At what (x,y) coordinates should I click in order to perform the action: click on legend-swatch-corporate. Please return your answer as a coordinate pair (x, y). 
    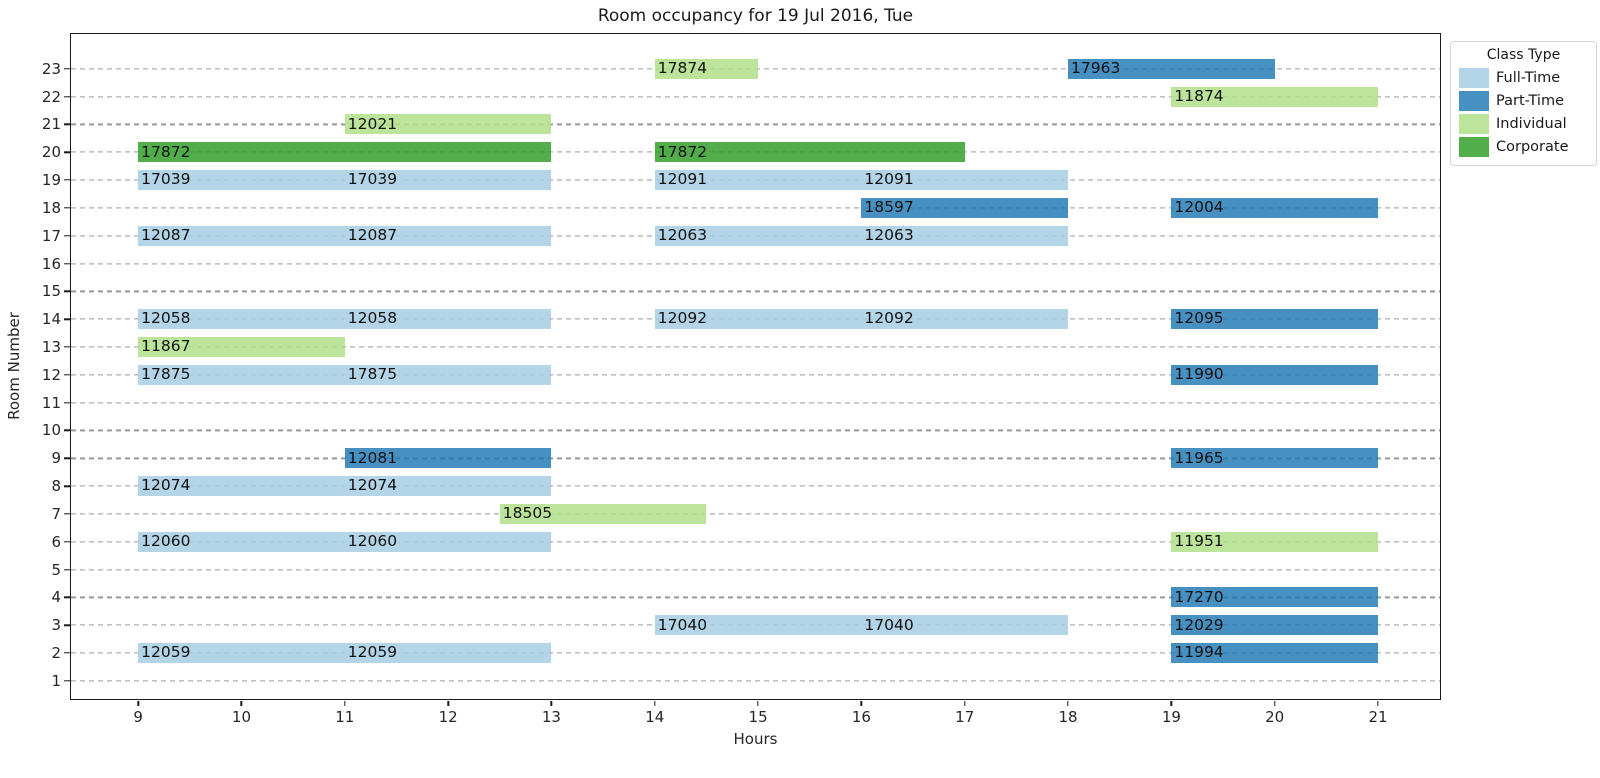
    Looking at the image, I should click on (1474, 146).